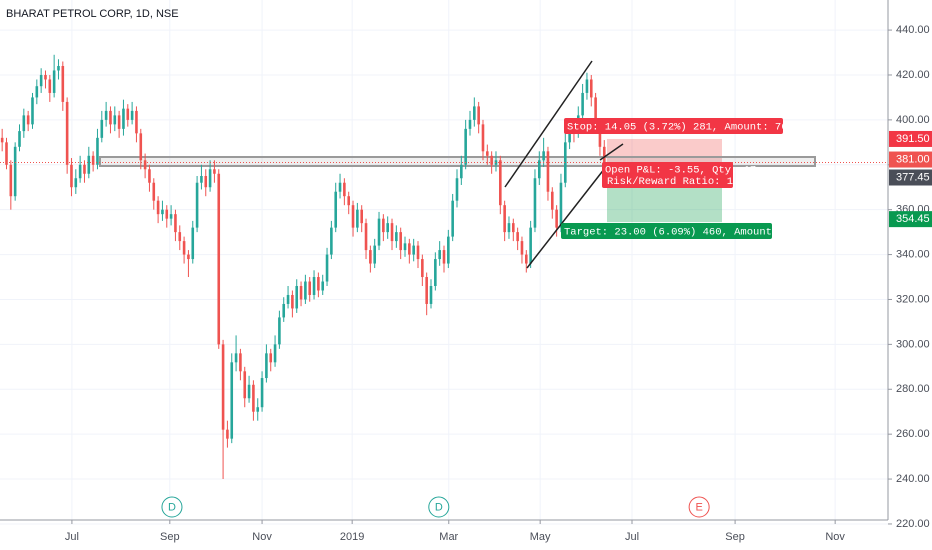  I want to click on pnl-label: Open P&L: -3.55, Qty: 17, so click(680, 170).